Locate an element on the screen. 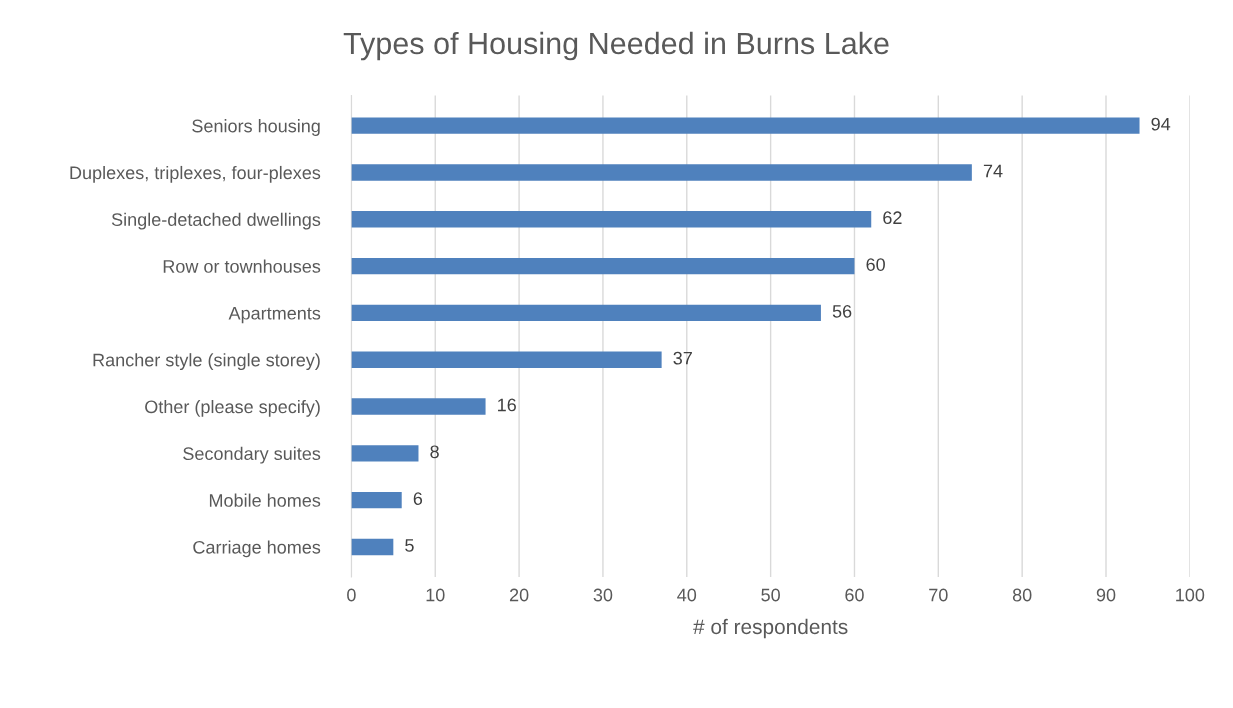  data-label: 56 is located at coordinates (842, 311).